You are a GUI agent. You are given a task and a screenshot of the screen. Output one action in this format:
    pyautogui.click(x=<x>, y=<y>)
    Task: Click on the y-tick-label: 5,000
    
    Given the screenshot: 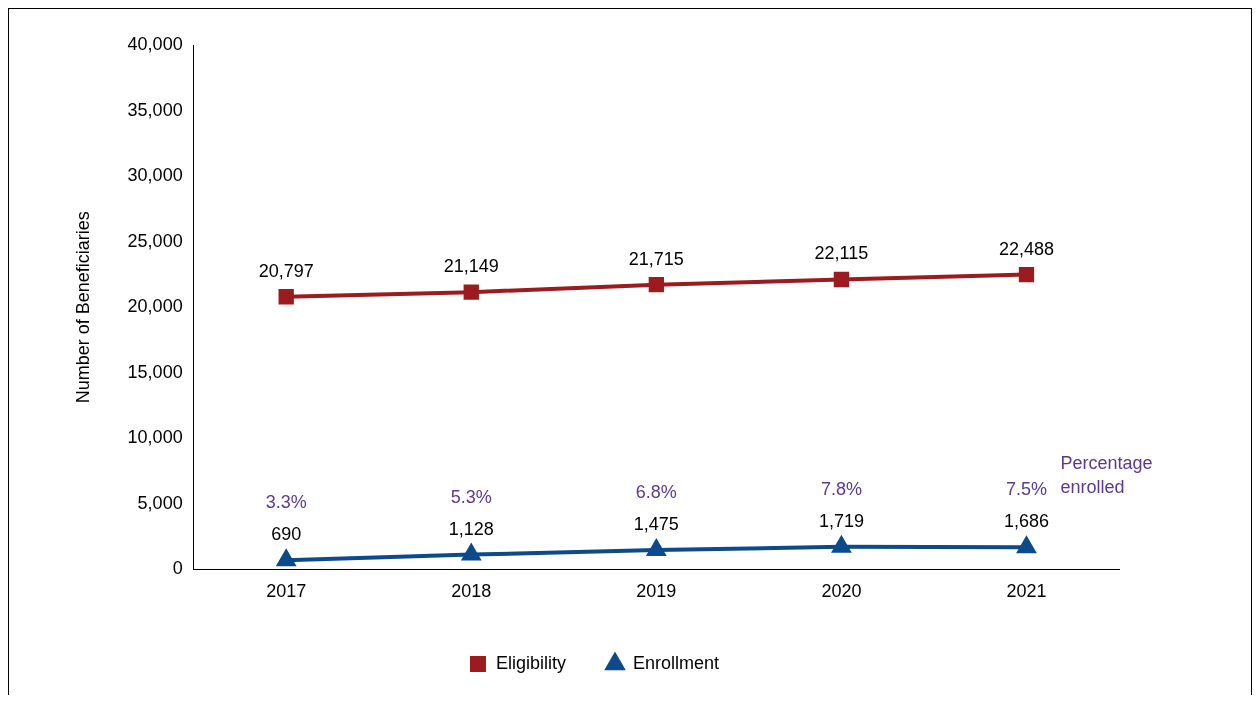 What is the action you would take?
    pyautogui.click(x=160, y=502)
    